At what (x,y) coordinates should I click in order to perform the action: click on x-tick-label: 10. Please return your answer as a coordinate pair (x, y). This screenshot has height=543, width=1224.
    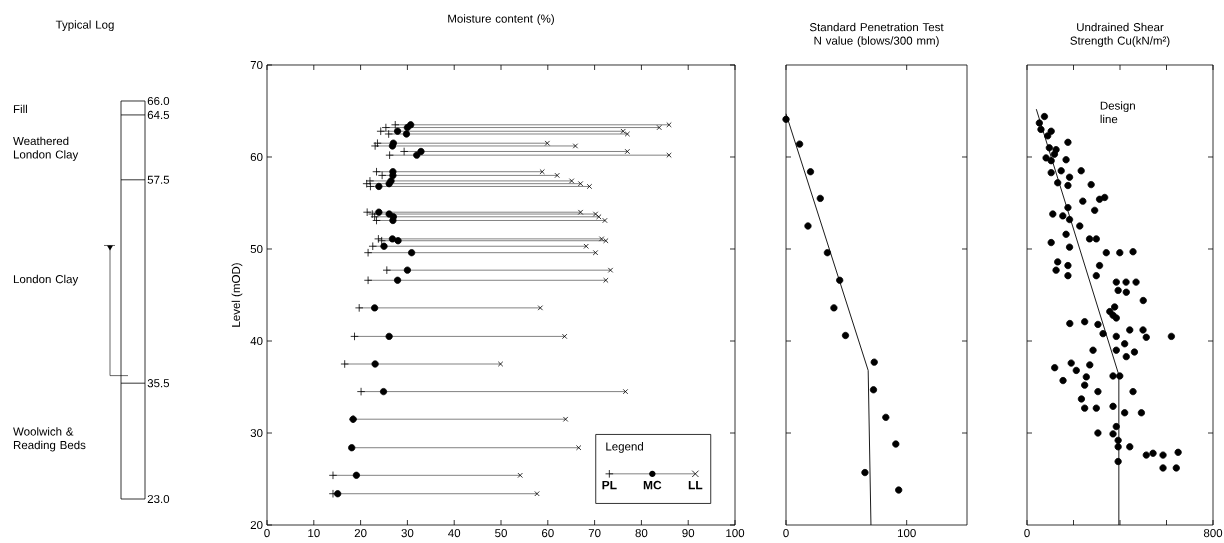
    Looking at the image, I should click on (314, 533).